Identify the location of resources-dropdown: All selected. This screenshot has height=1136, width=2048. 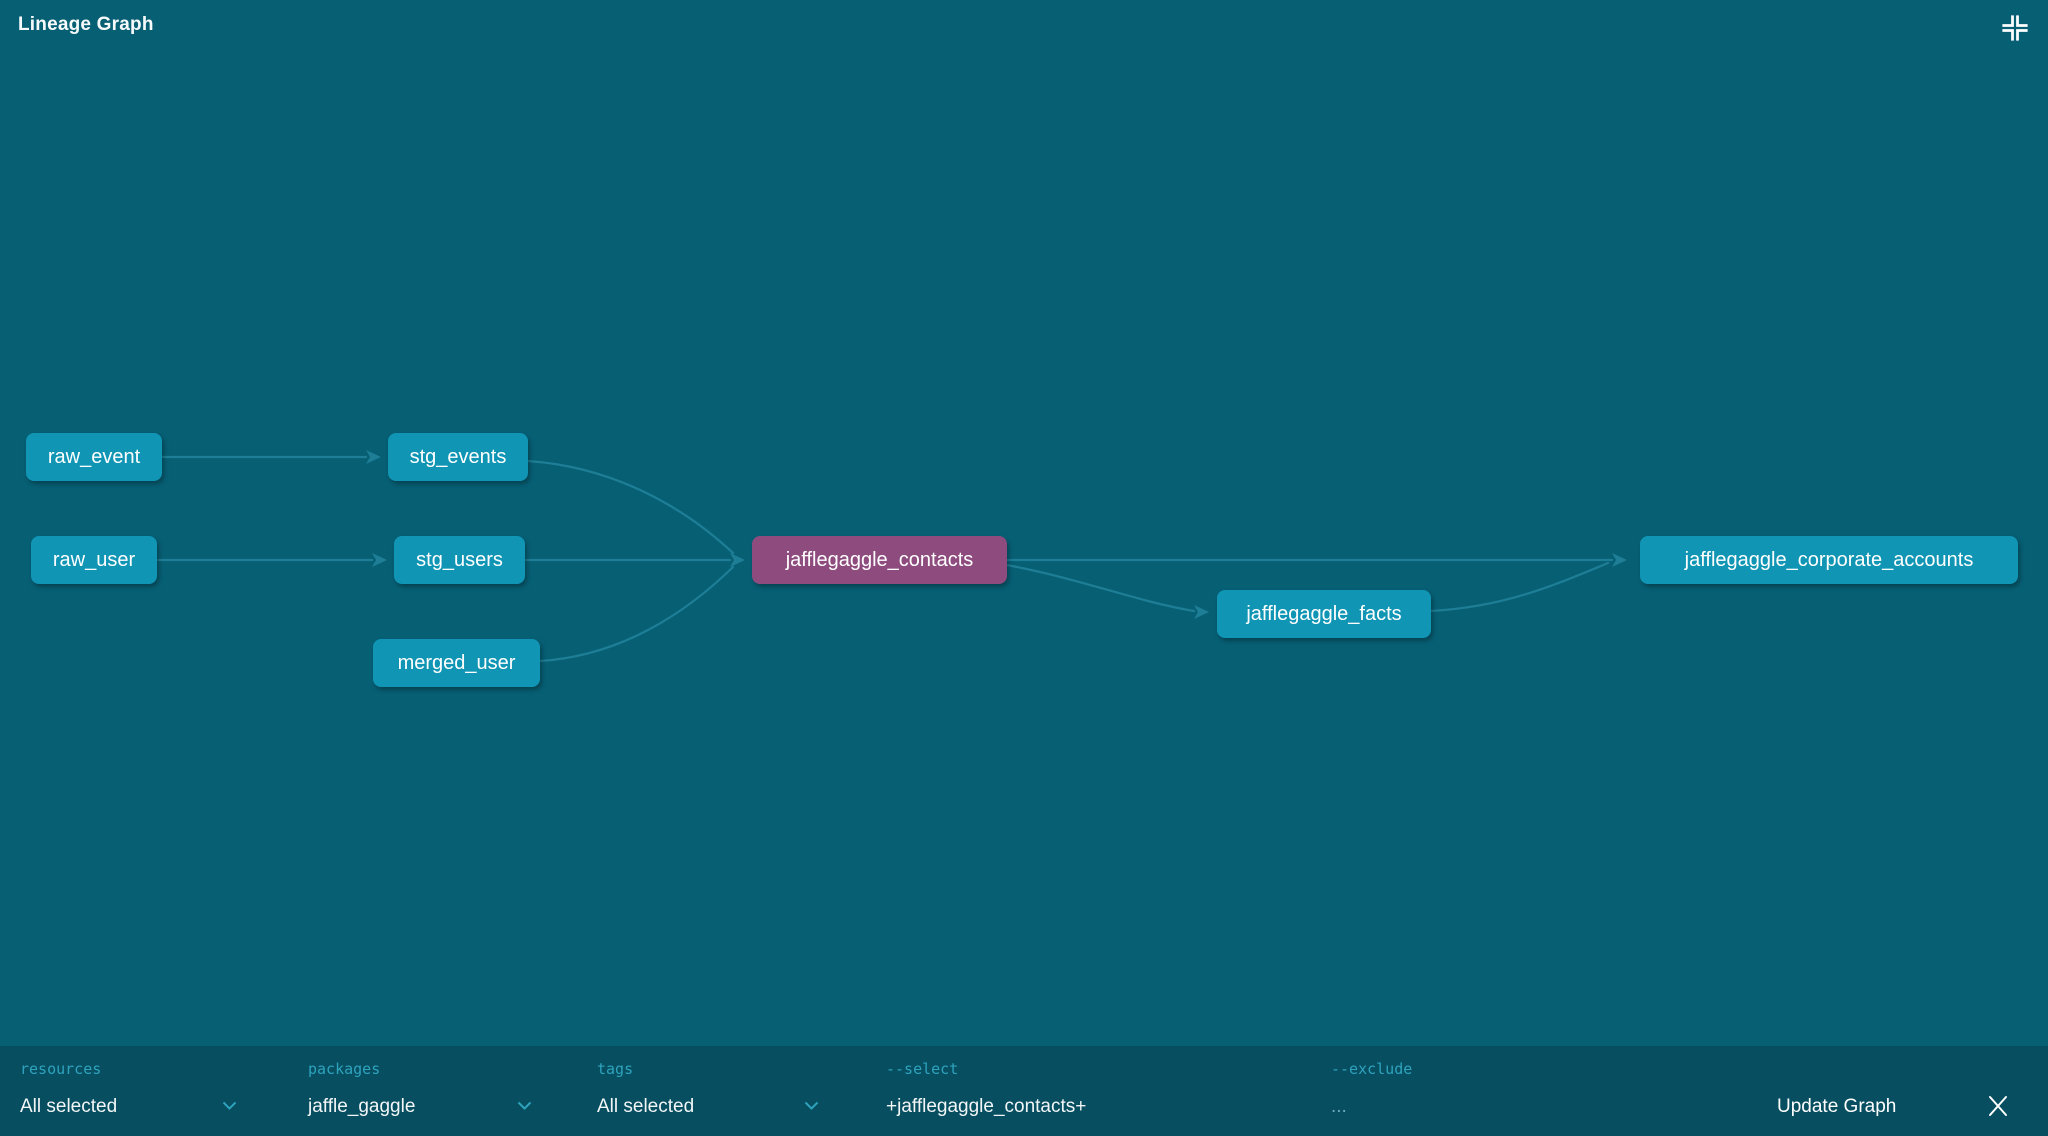
(128, 1107).